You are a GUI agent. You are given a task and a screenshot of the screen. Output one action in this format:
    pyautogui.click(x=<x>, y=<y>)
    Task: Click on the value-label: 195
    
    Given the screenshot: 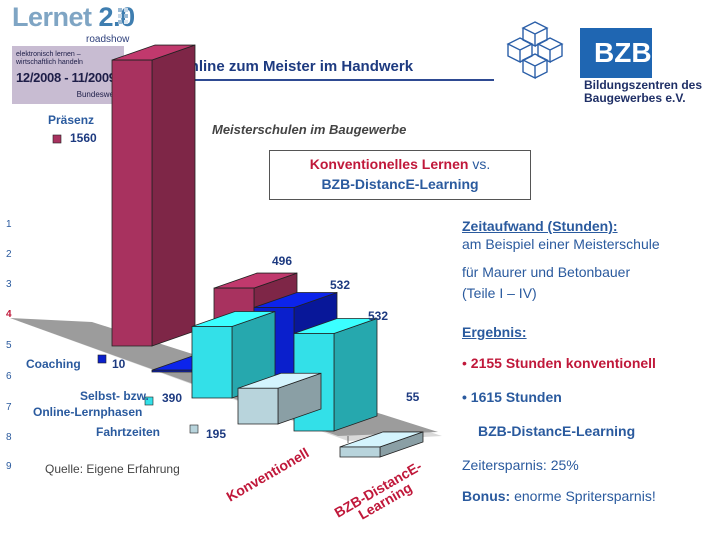 What is the action you would take?
    pyautogui.click(x=216, y=434)
    